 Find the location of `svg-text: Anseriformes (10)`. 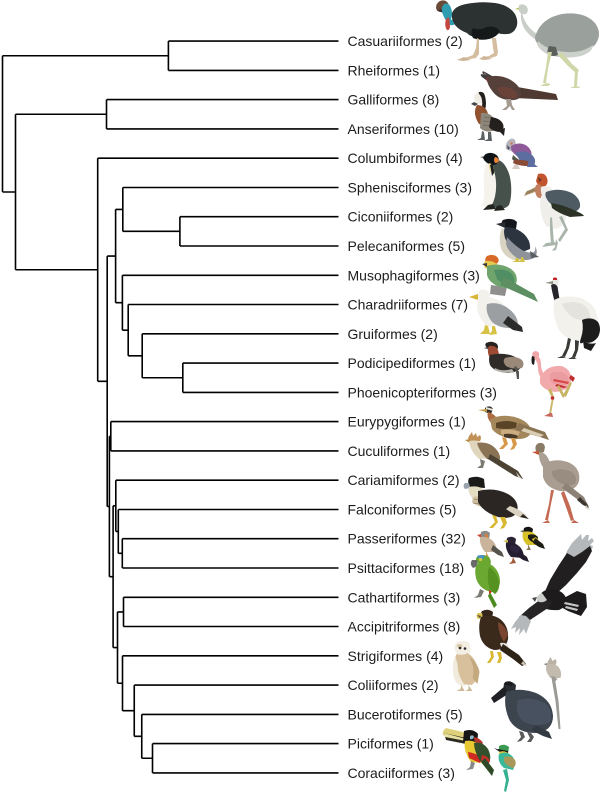

svg-text: Anseriformes (10) is located at coordinates (403, 129).